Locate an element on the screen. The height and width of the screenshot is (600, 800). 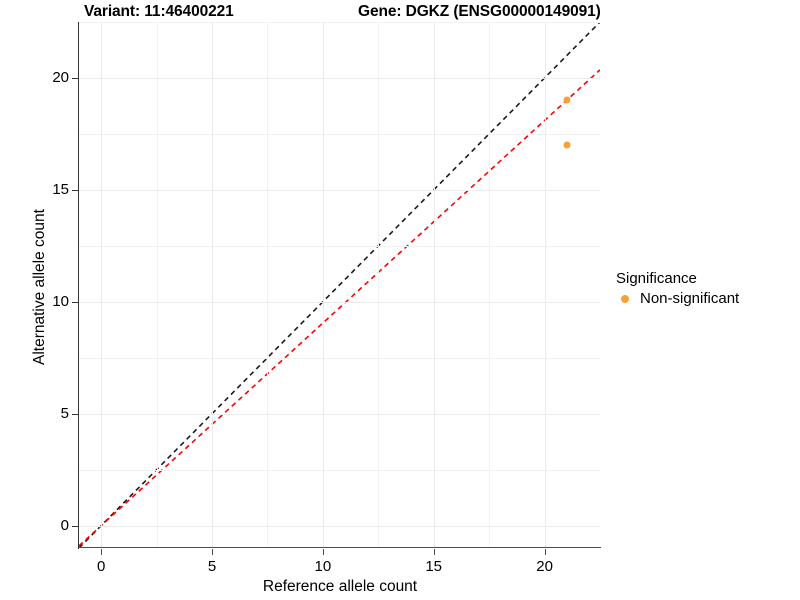
x-tick-label: 10 is located at coordinates (323, 566).